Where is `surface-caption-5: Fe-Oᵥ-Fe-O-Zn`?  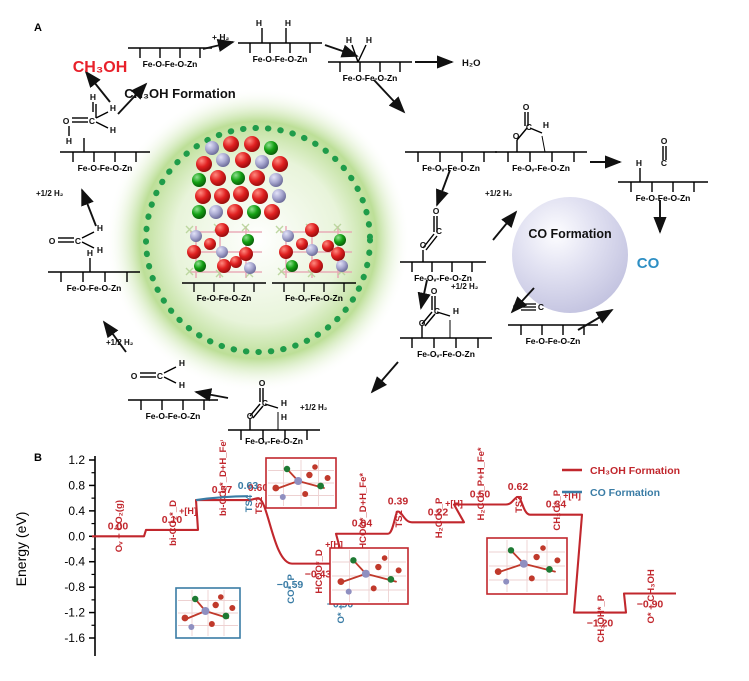 surface-caption-5: Fe-Oᵥ-Fe-O-Zn is located at coordinates (541, 168).